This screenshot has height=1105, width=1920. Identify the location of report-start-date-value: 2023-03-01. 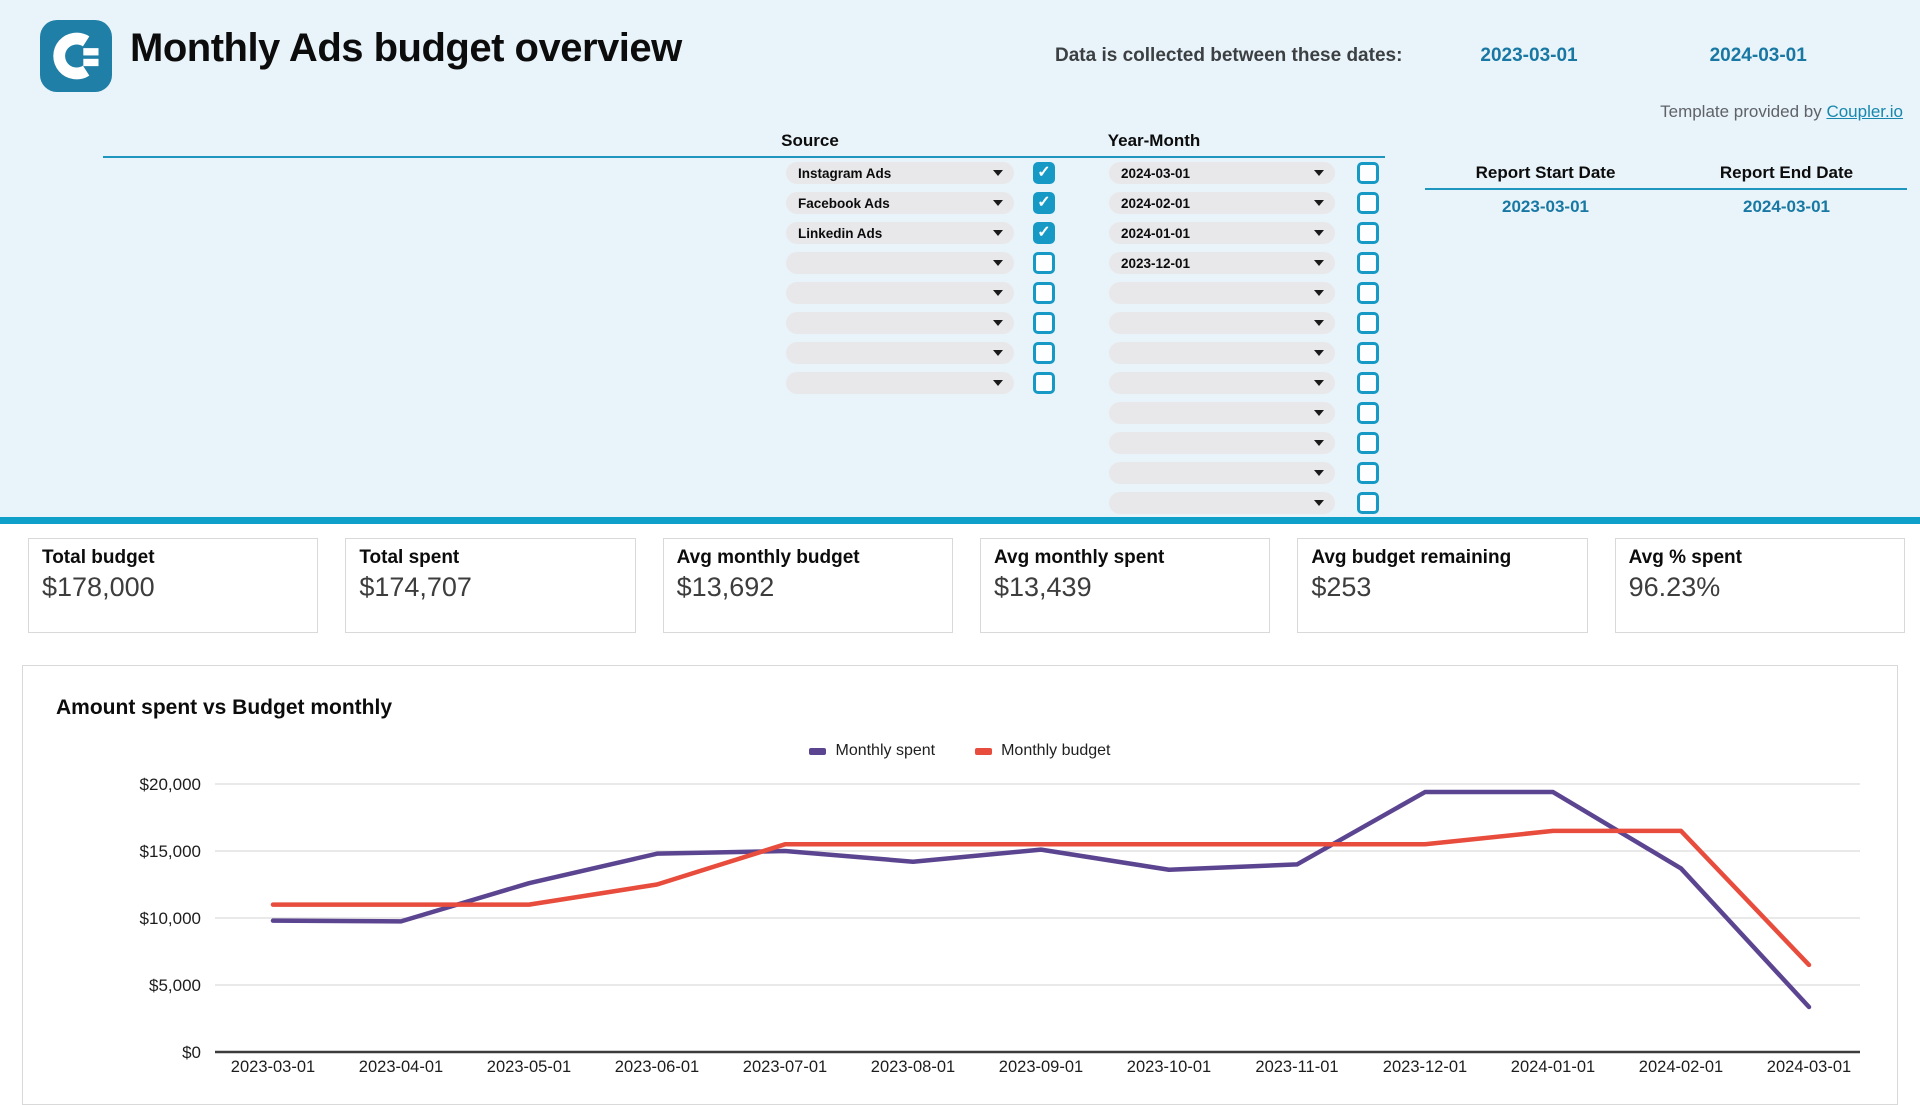
(1545, 206).